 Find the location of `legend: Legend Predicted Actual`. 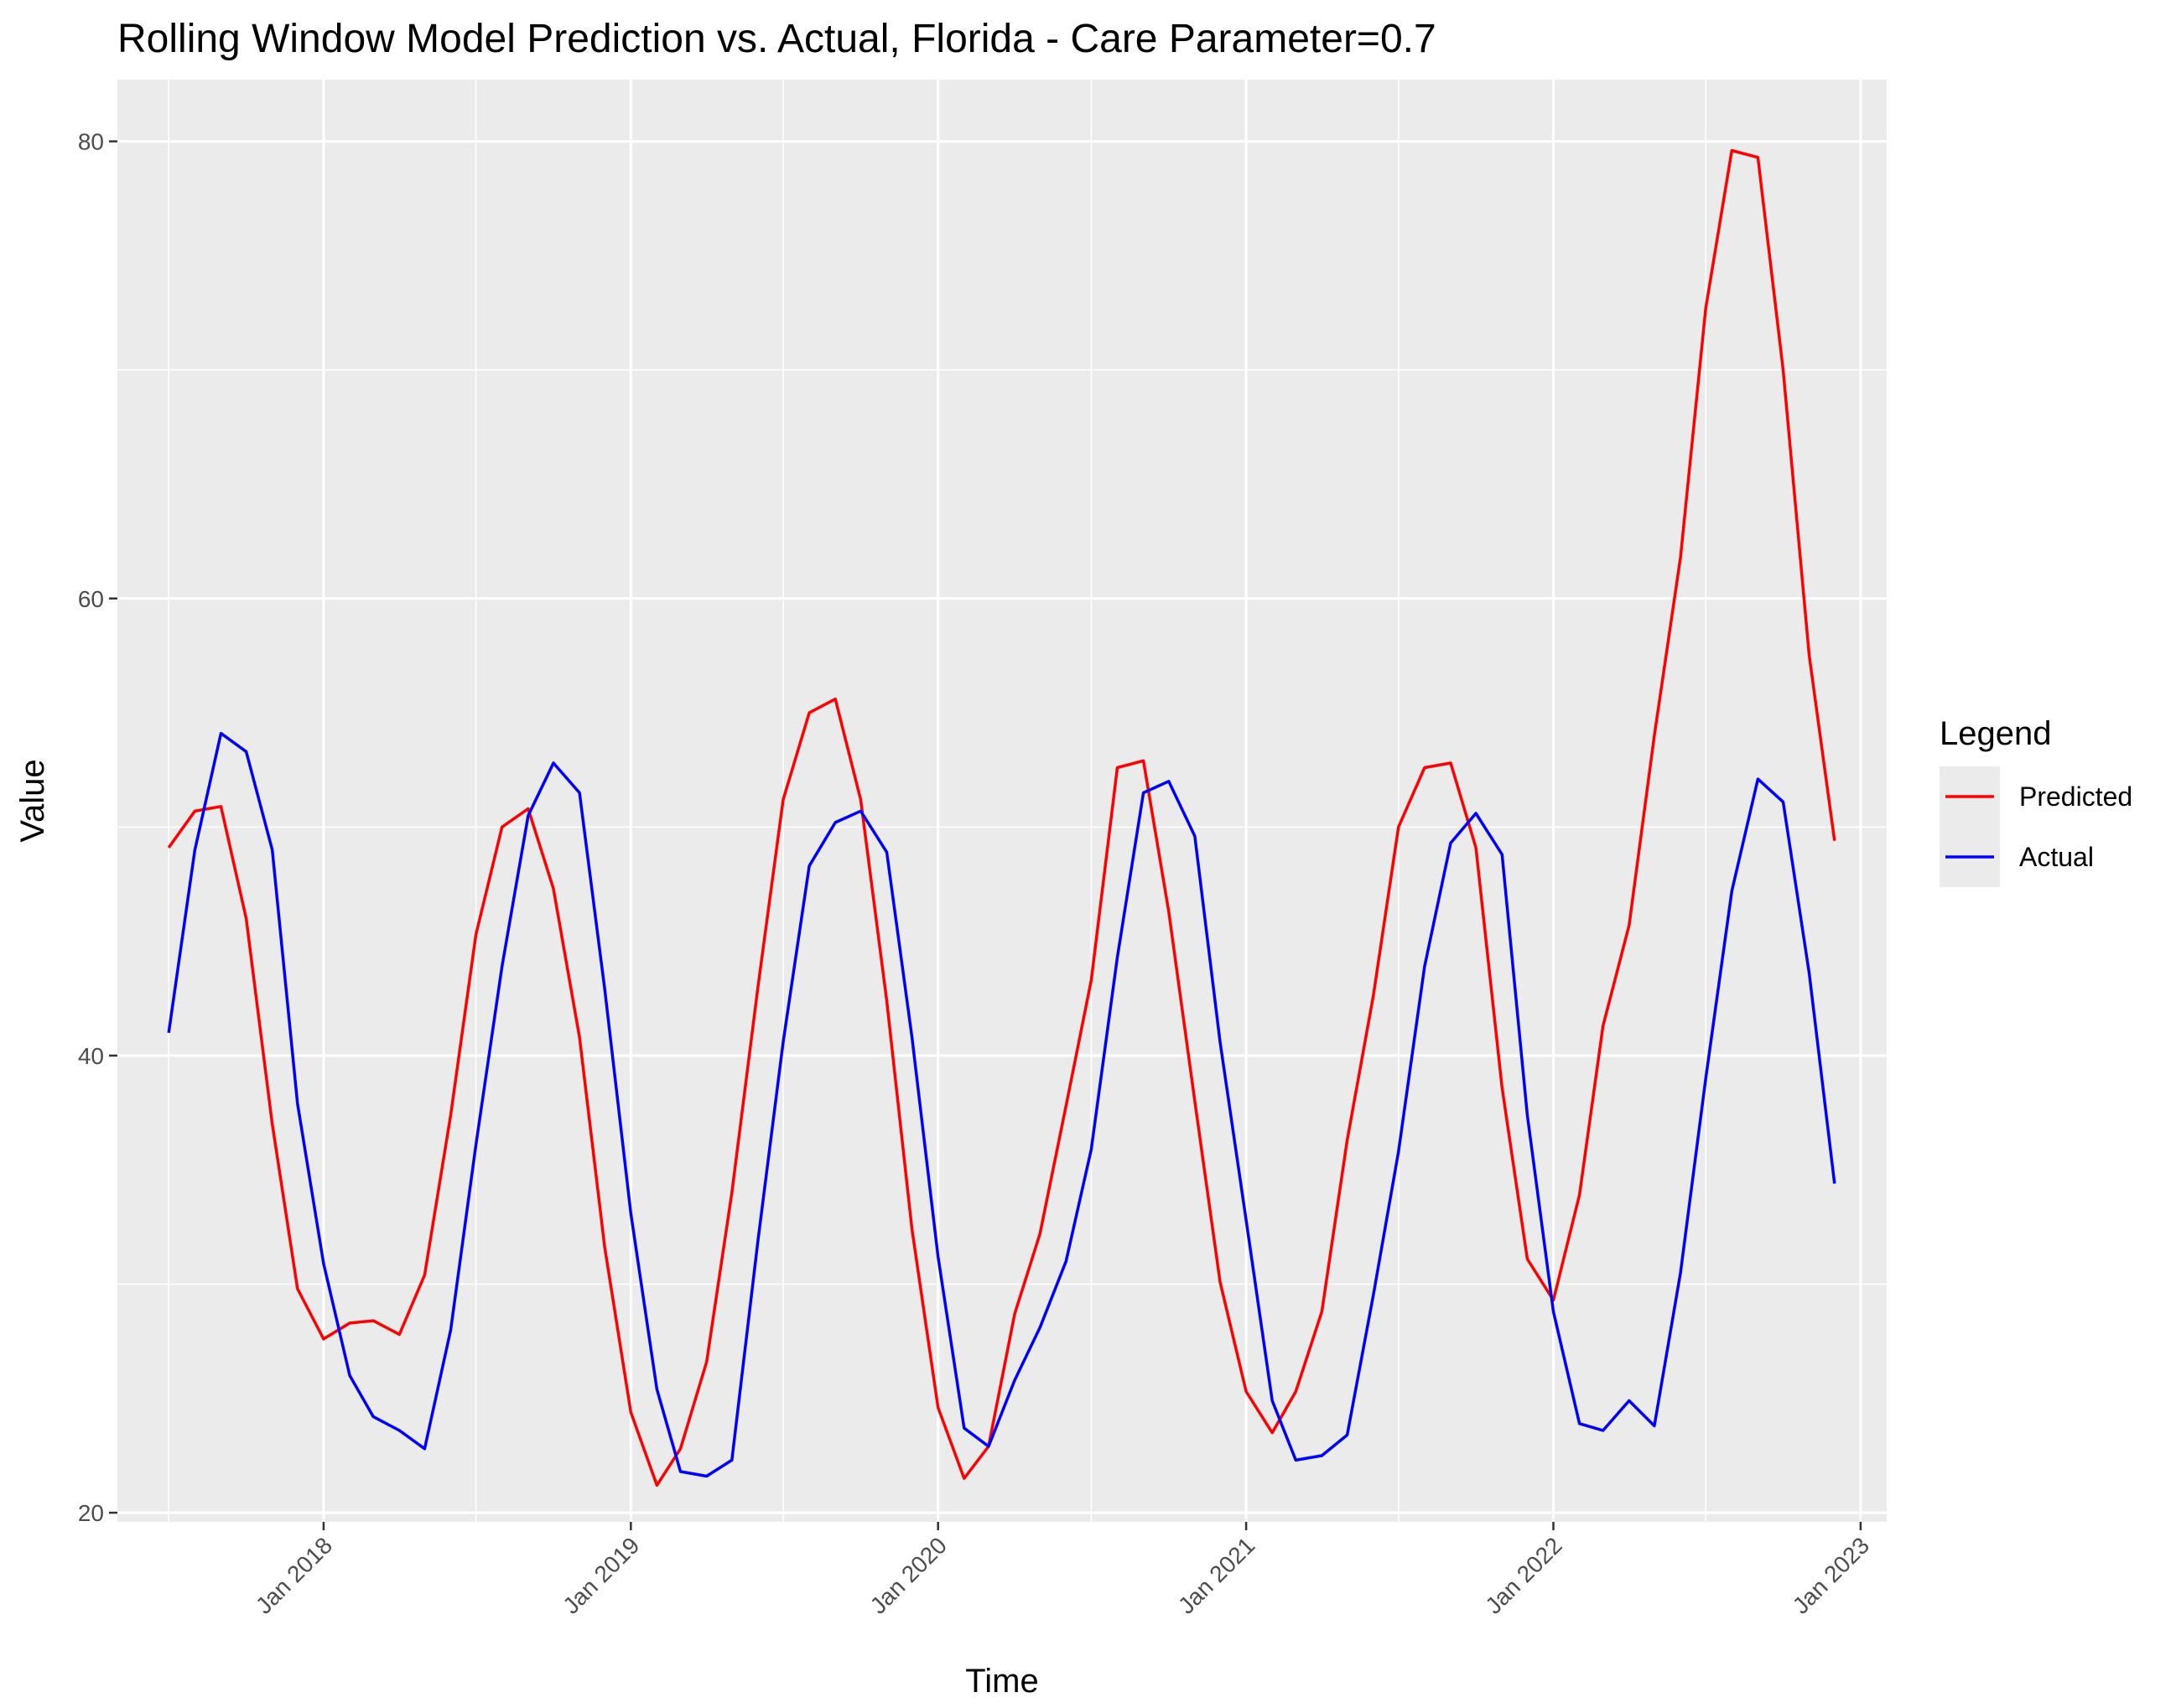

legend: Legend Predicted Actual is located at coordinates (2036, 801).